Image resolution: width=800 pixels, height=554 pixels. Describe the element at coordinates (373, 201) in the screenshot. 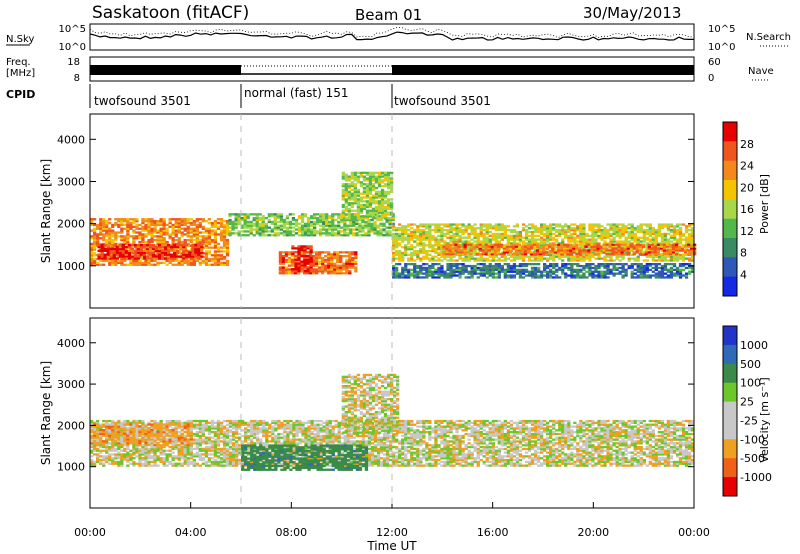

I see `power-cell-2068` at that location.